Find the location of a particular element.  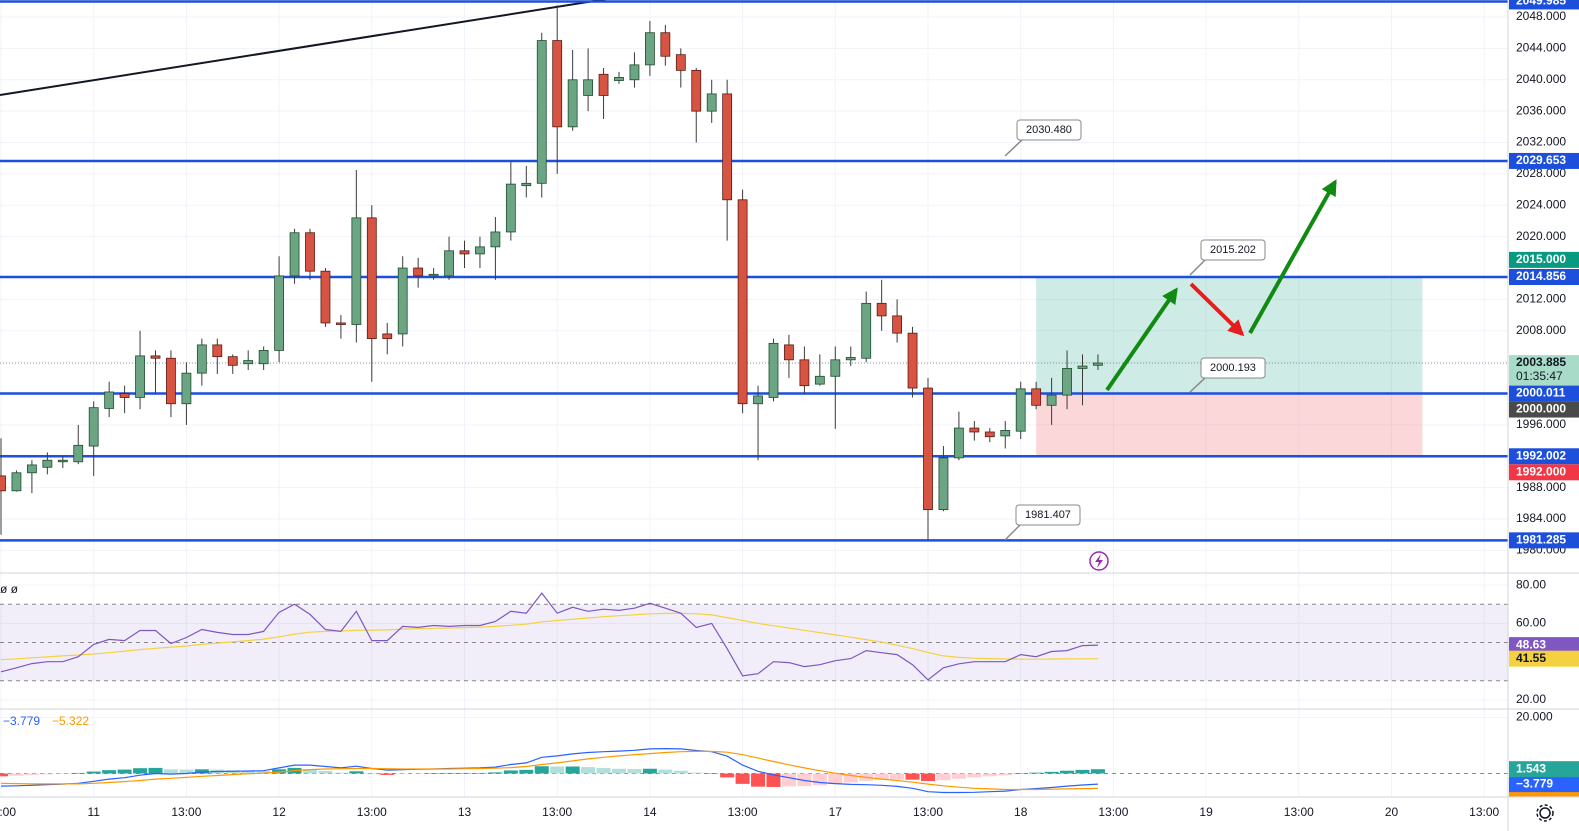

callout-text: 1981.407 is located at coordinates (1048, 515).